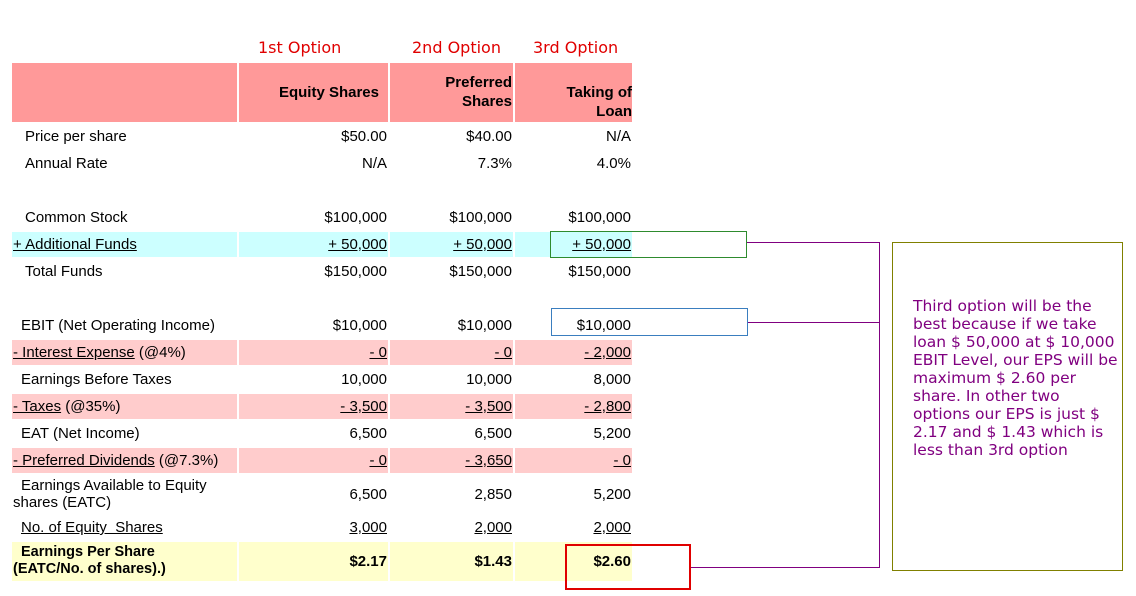 The width and height of the screenshot is (1136, 596). What do you see at coordinates (488, 460) in the screenshot?
I see `dividends-preferred: - 3,650` at bounding box center [488, 460].